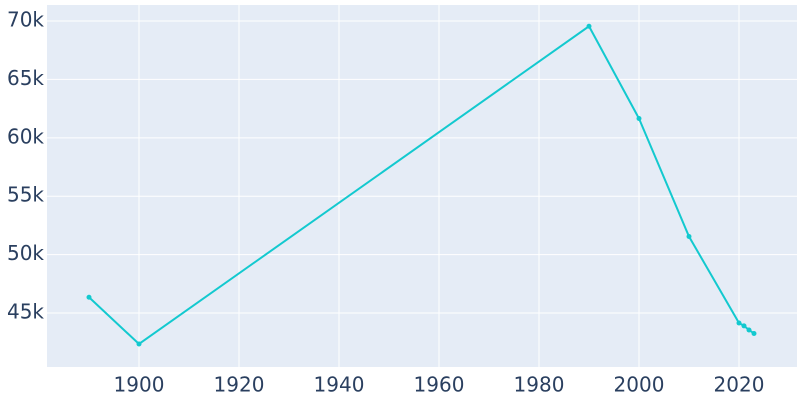 The image size is (800, 404). Describe the element at coordinates (139, 385) in the screenshot. I see `x-tick-label: 1900` at that location.